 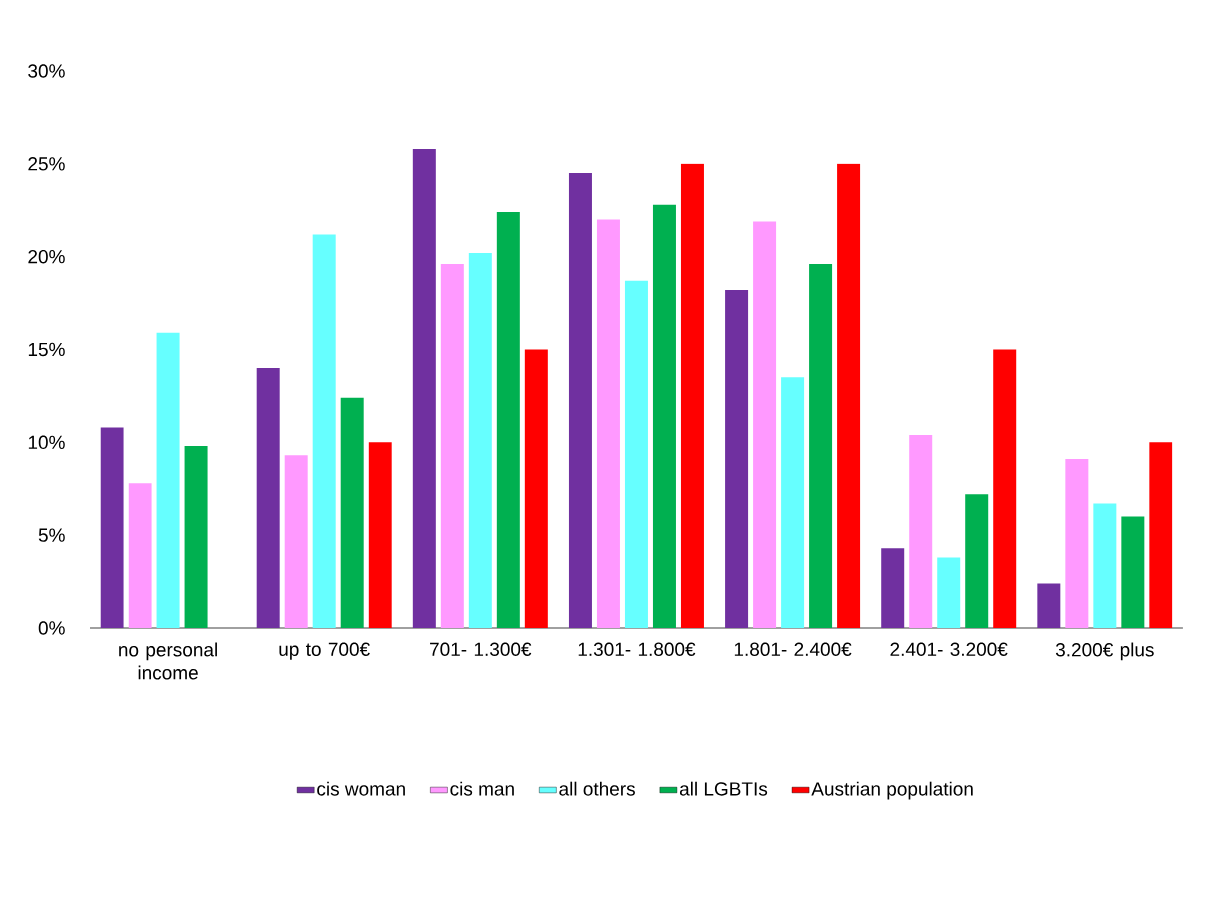 I want to click on x-tick-label: 1.801- 2.400€, so click(x=793, y=649).